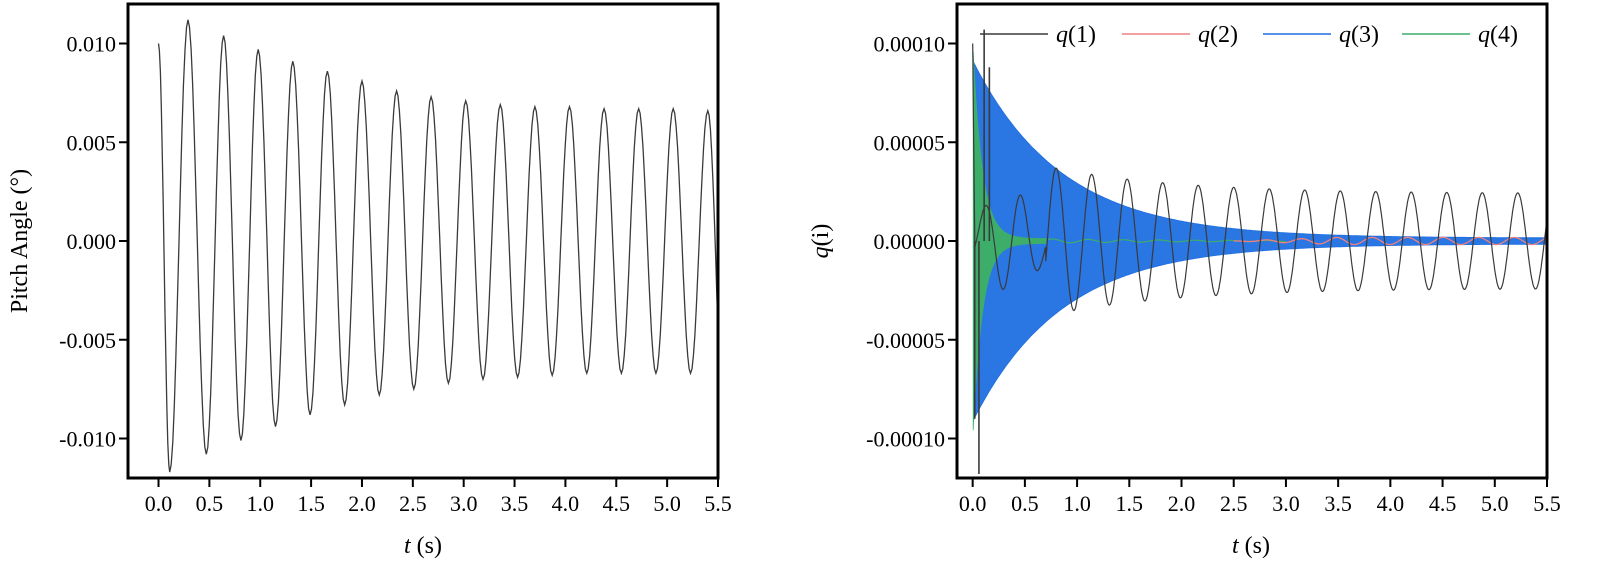 This screenshot has width=1605, height=574. Describe the element at coordinates (718, 503) in the screenshot. I see `left-x-tick-label: 5.5` at that location.